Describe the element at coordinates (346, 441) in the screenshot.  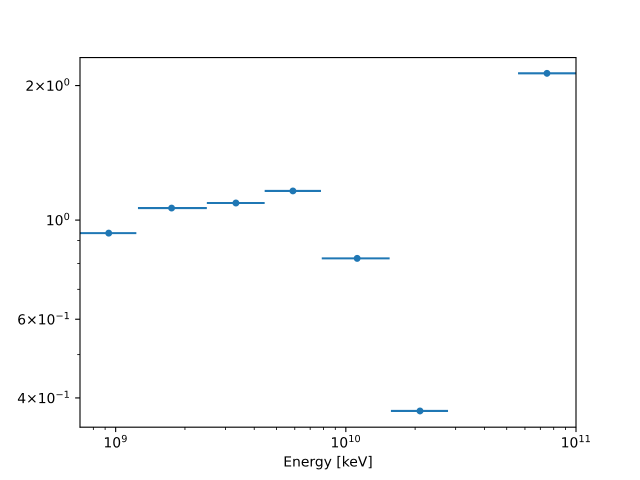
I see `x-tick-label: 10$^{10}$` at that location.